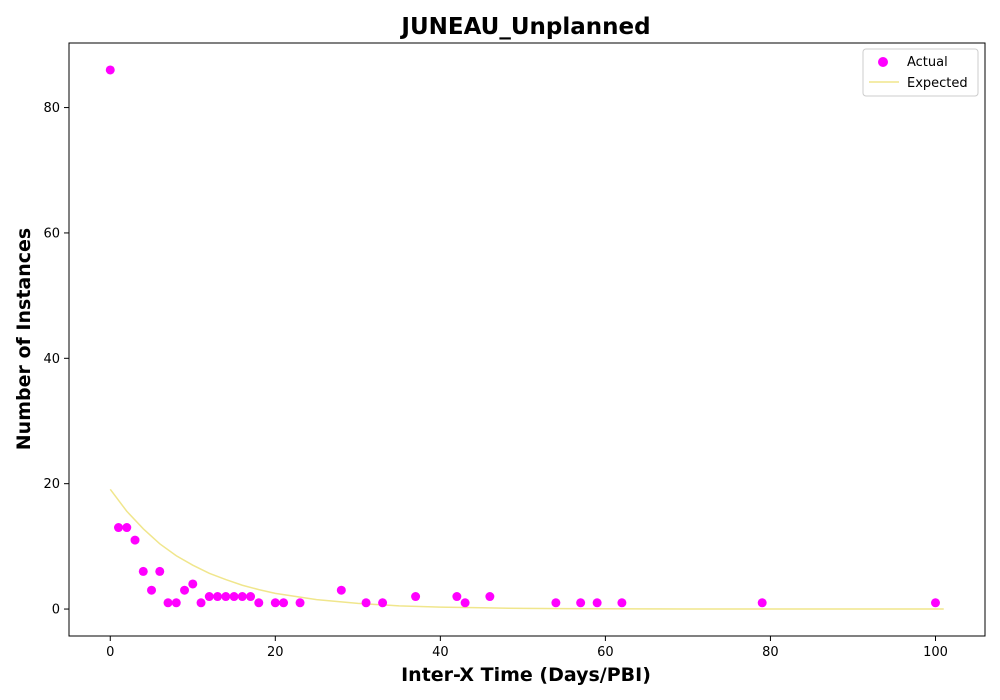 The width and height of the screenshot is (1000, 700). I want to click on y-tick-label: 80, so click(51, 108).